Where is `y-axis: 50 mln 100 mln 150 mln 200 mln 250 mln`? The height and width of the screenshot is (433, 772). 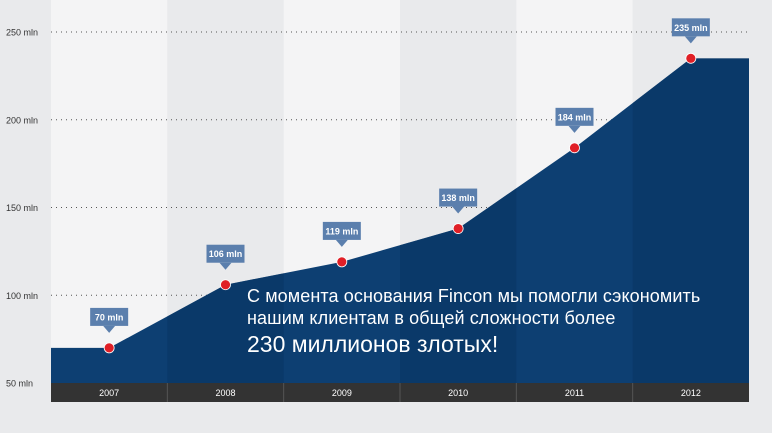 y-axis: 50 mln 100 mln 150 mln 200 mln 250 mln is located at coordinates (22, 208).